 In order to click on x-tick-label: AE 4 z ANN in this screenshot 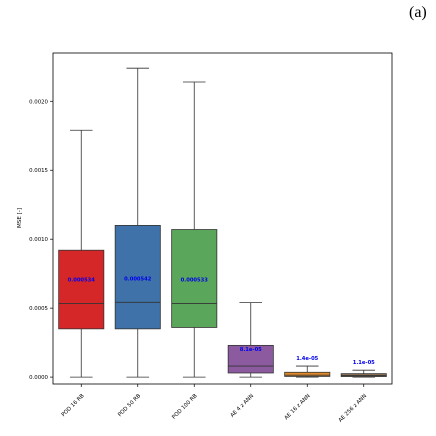, I will do `click(243, 406)`.